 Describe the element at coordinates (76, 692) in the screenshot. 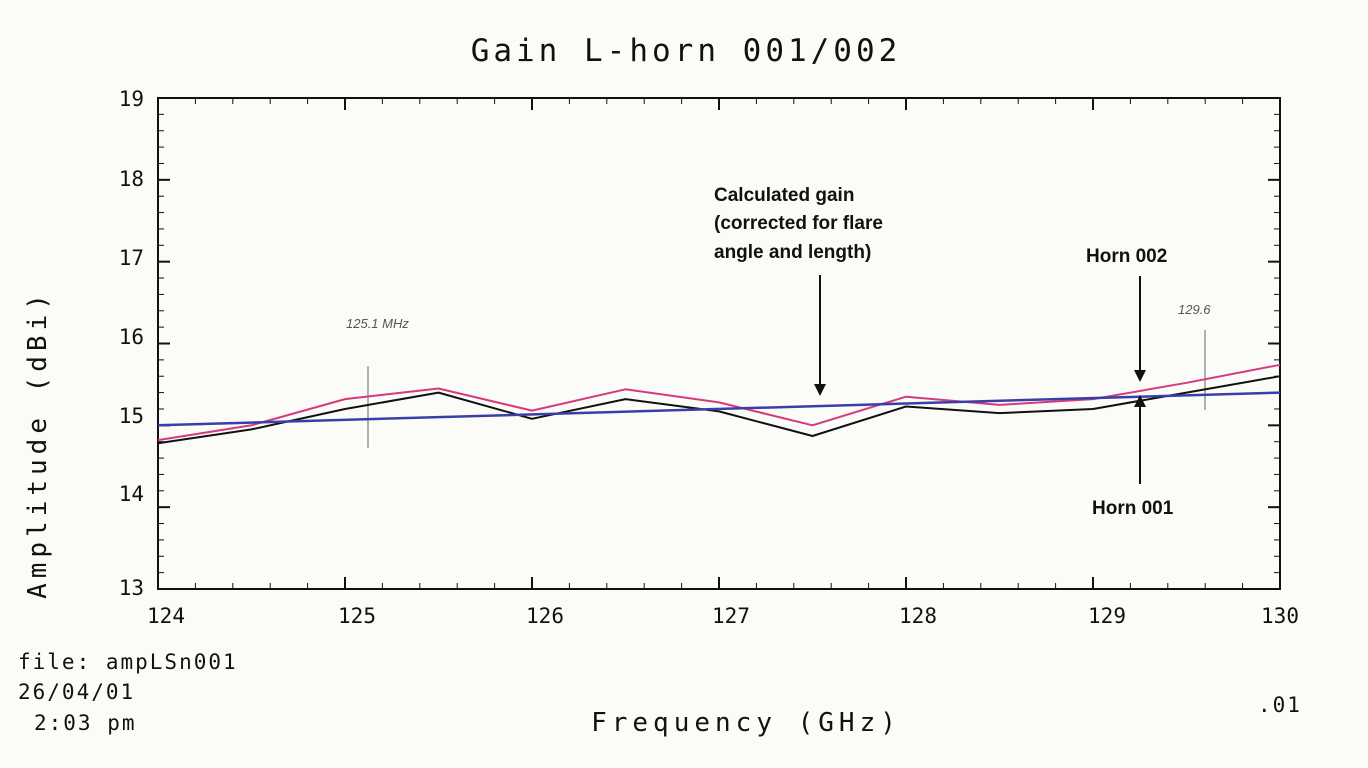

I see `file-date: 26/04/01` at that location.